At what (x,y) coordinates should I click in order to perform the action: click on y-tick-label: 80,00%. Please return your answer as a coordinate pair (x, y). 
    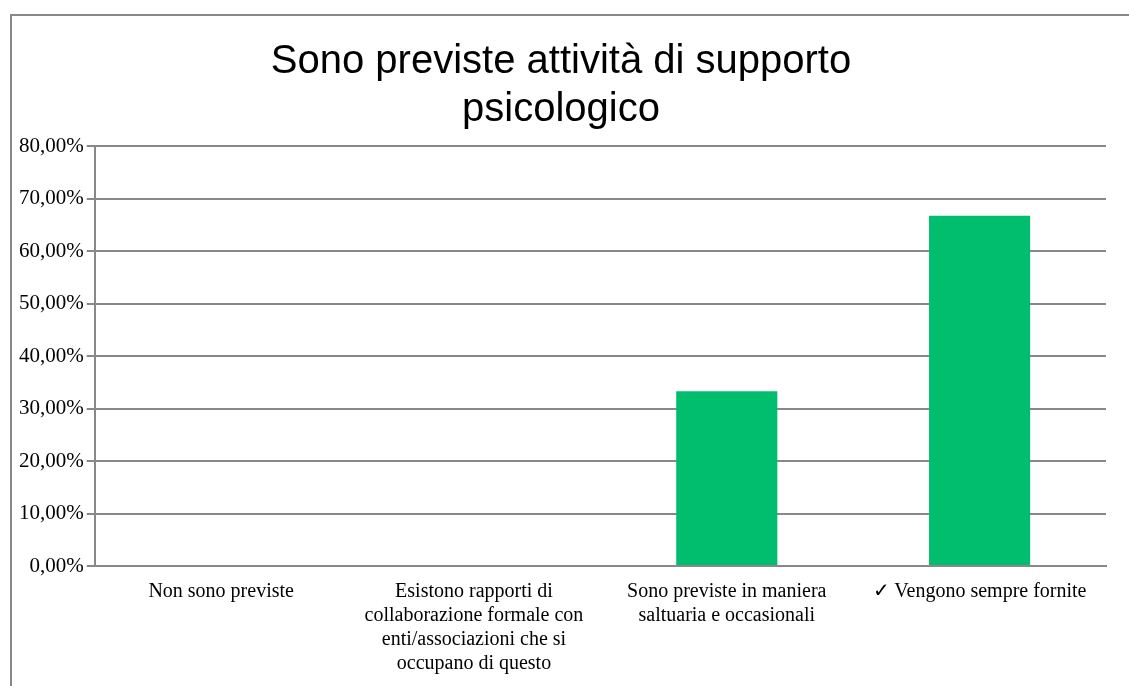
    Looking at the image, I should click on (51, 144).